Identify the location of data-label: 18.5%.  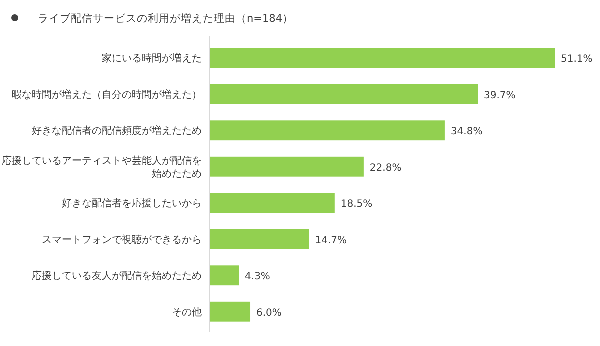
(356, 204).